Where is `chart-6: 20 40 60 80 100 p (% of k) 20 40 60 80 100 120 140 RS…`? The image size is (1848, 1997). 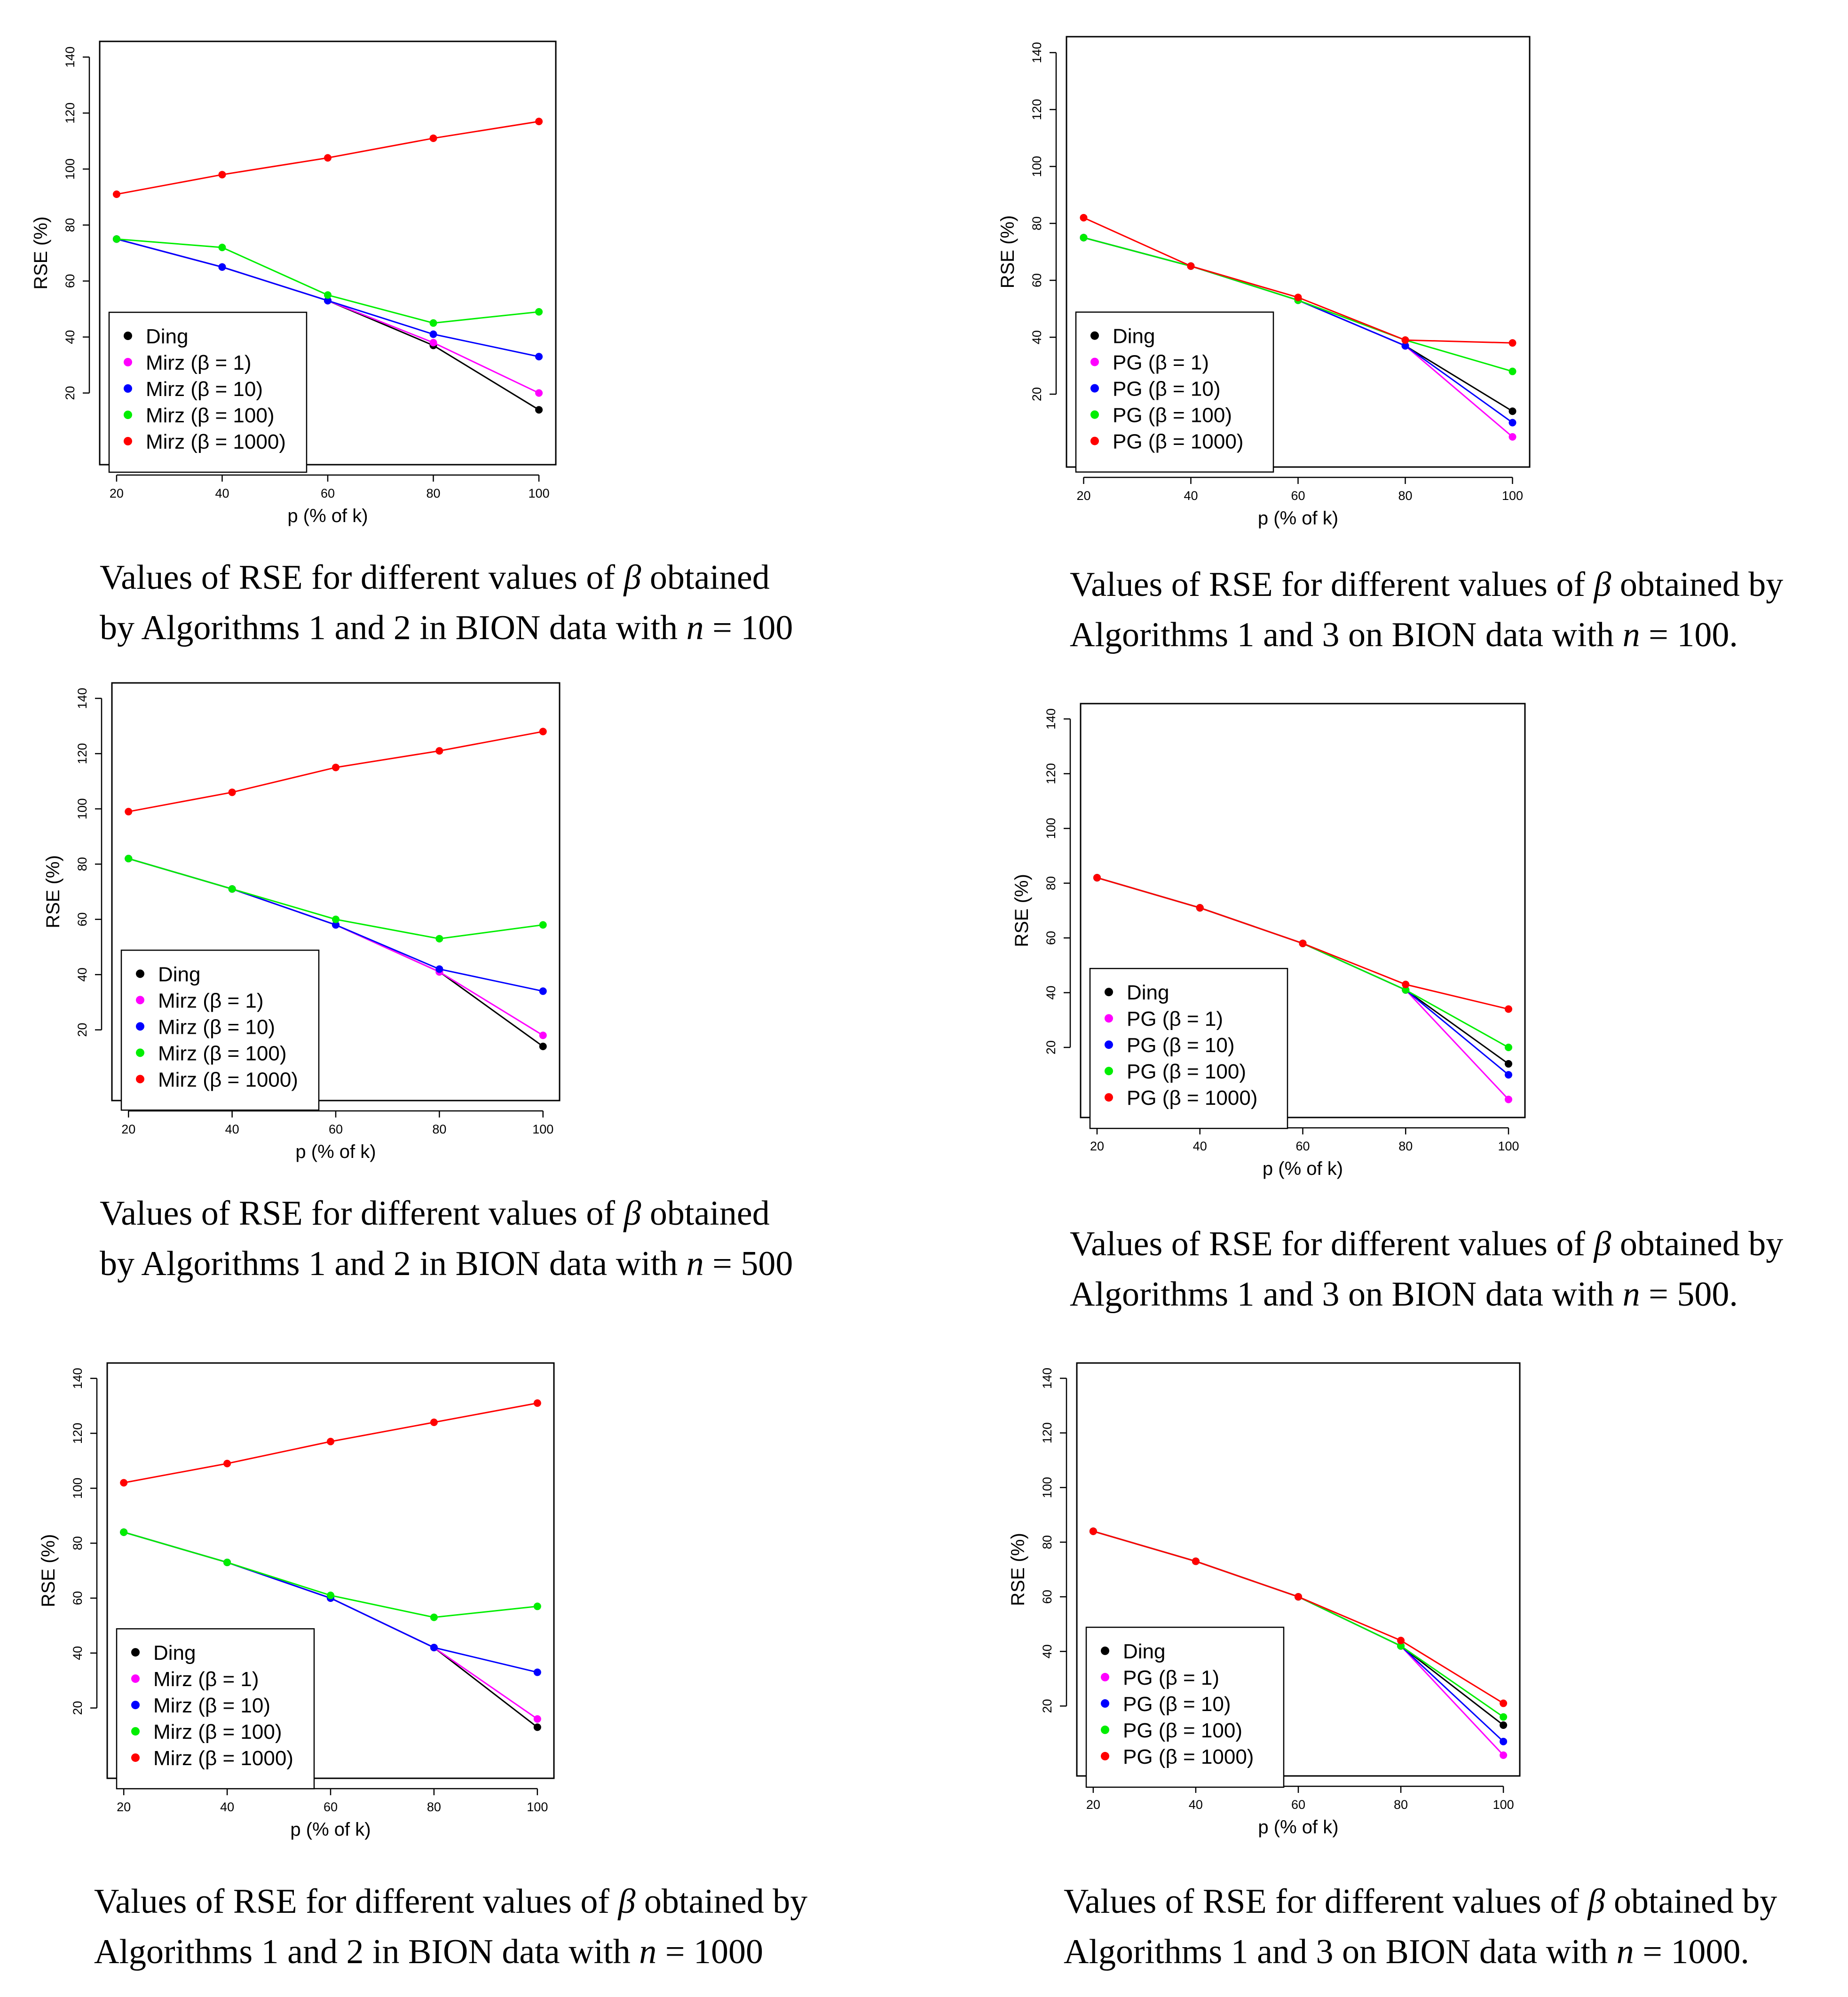
chart-6: 20 40 60 80 100 p (% of k) 20 40 60 80 100 120 140 RS… is located at coordinates (1264, 1600).